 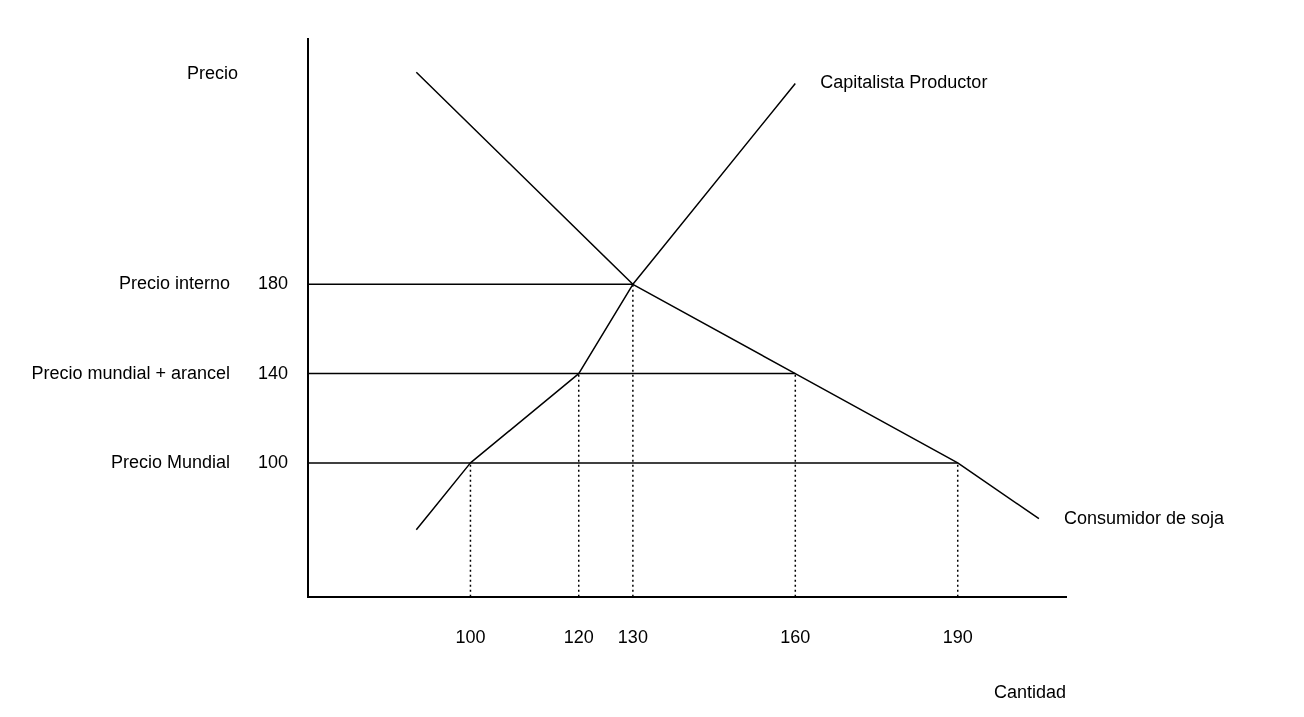 What do you see at coordinates (1029, 692) in the screenshot?
I see `x-axis-title: Cantidad` at bounding box center [1029, 692].